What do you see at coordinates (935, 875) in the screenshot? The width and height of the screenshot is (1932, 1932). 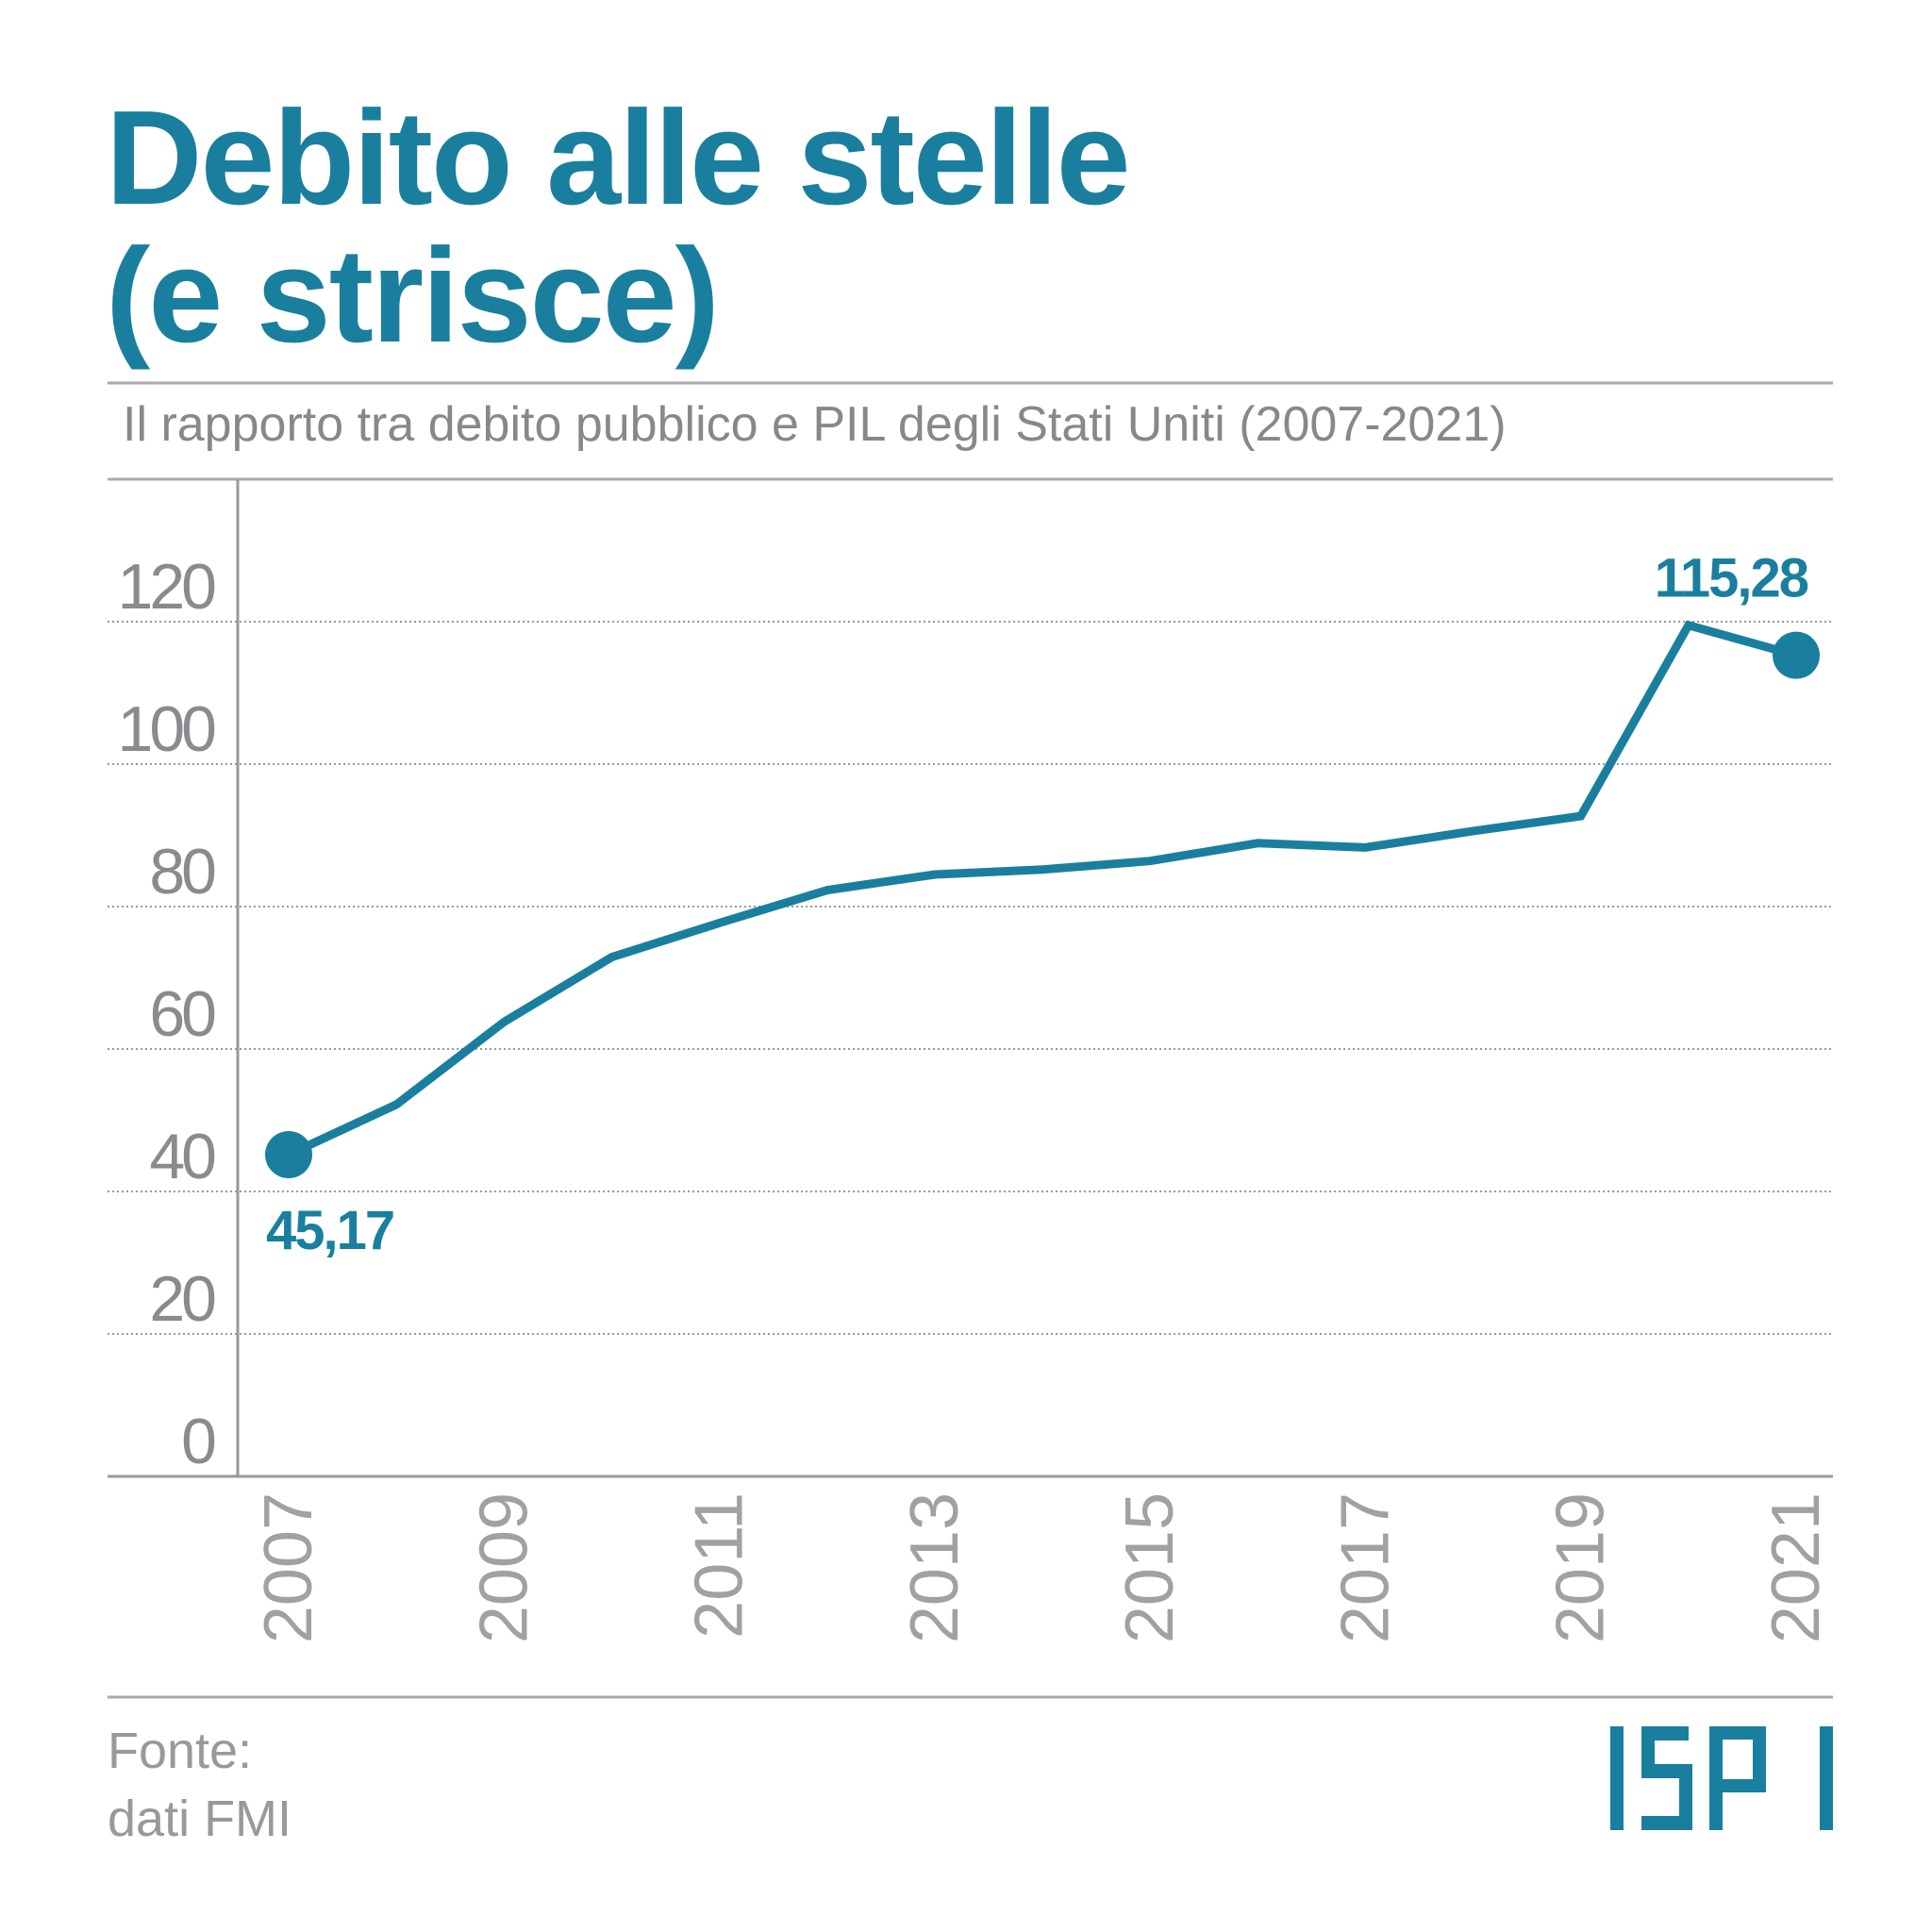 I see `data-point-2013` at bounding box center [935, 875].